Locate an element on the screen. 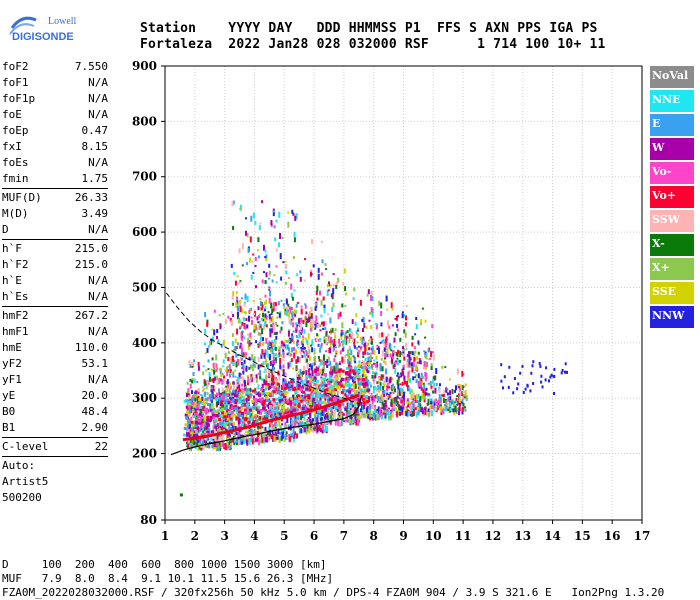  params-separator is located at coordinates (55, 306).